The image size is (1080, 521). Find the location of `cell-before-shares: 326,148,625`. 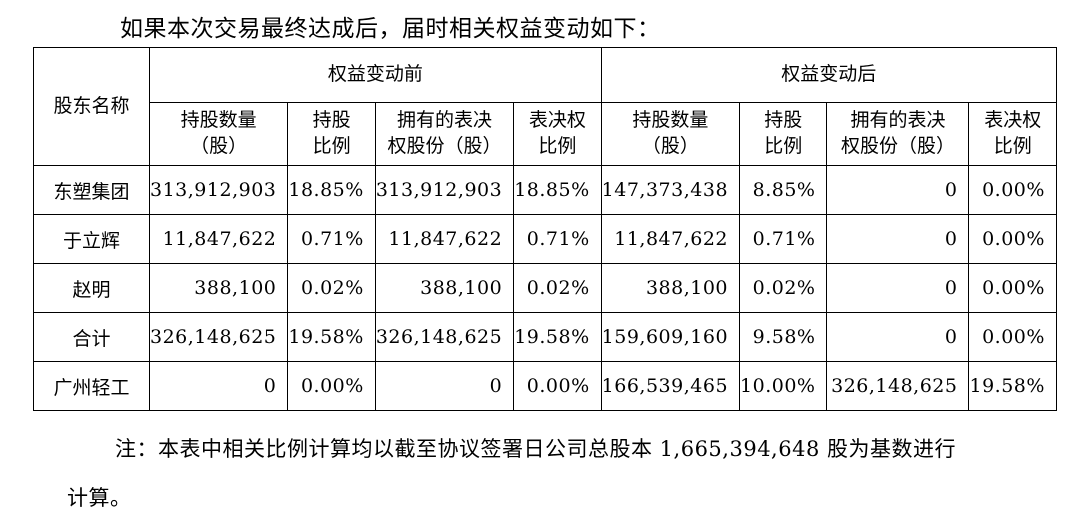

cell-before-shares: 326,148,625 is located at coordinates (218, 337).